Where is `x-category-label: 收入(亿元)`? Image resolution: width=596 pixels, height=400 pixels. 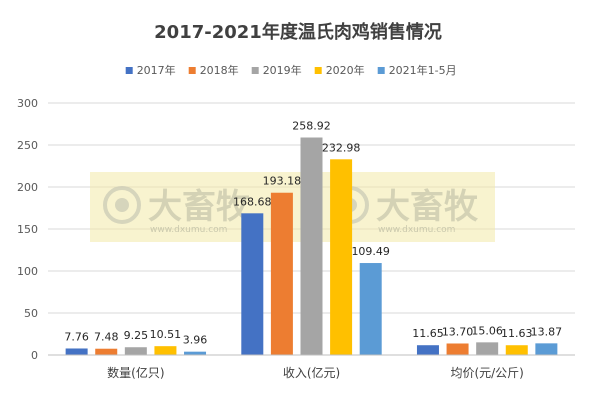 x-category-label: 收入(亿元) is located at coordinates (311, 372).